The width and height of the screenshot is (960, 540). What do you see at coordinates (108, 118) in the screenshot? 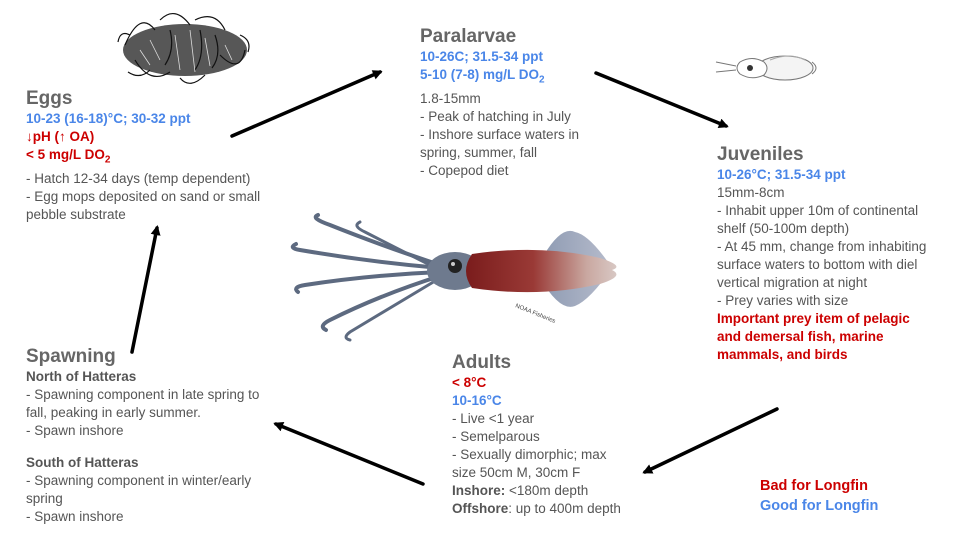
I see `eggs-temperature: 10-23 (16-18)°C; 30-32 ppt` at bounding box center [108, 118].